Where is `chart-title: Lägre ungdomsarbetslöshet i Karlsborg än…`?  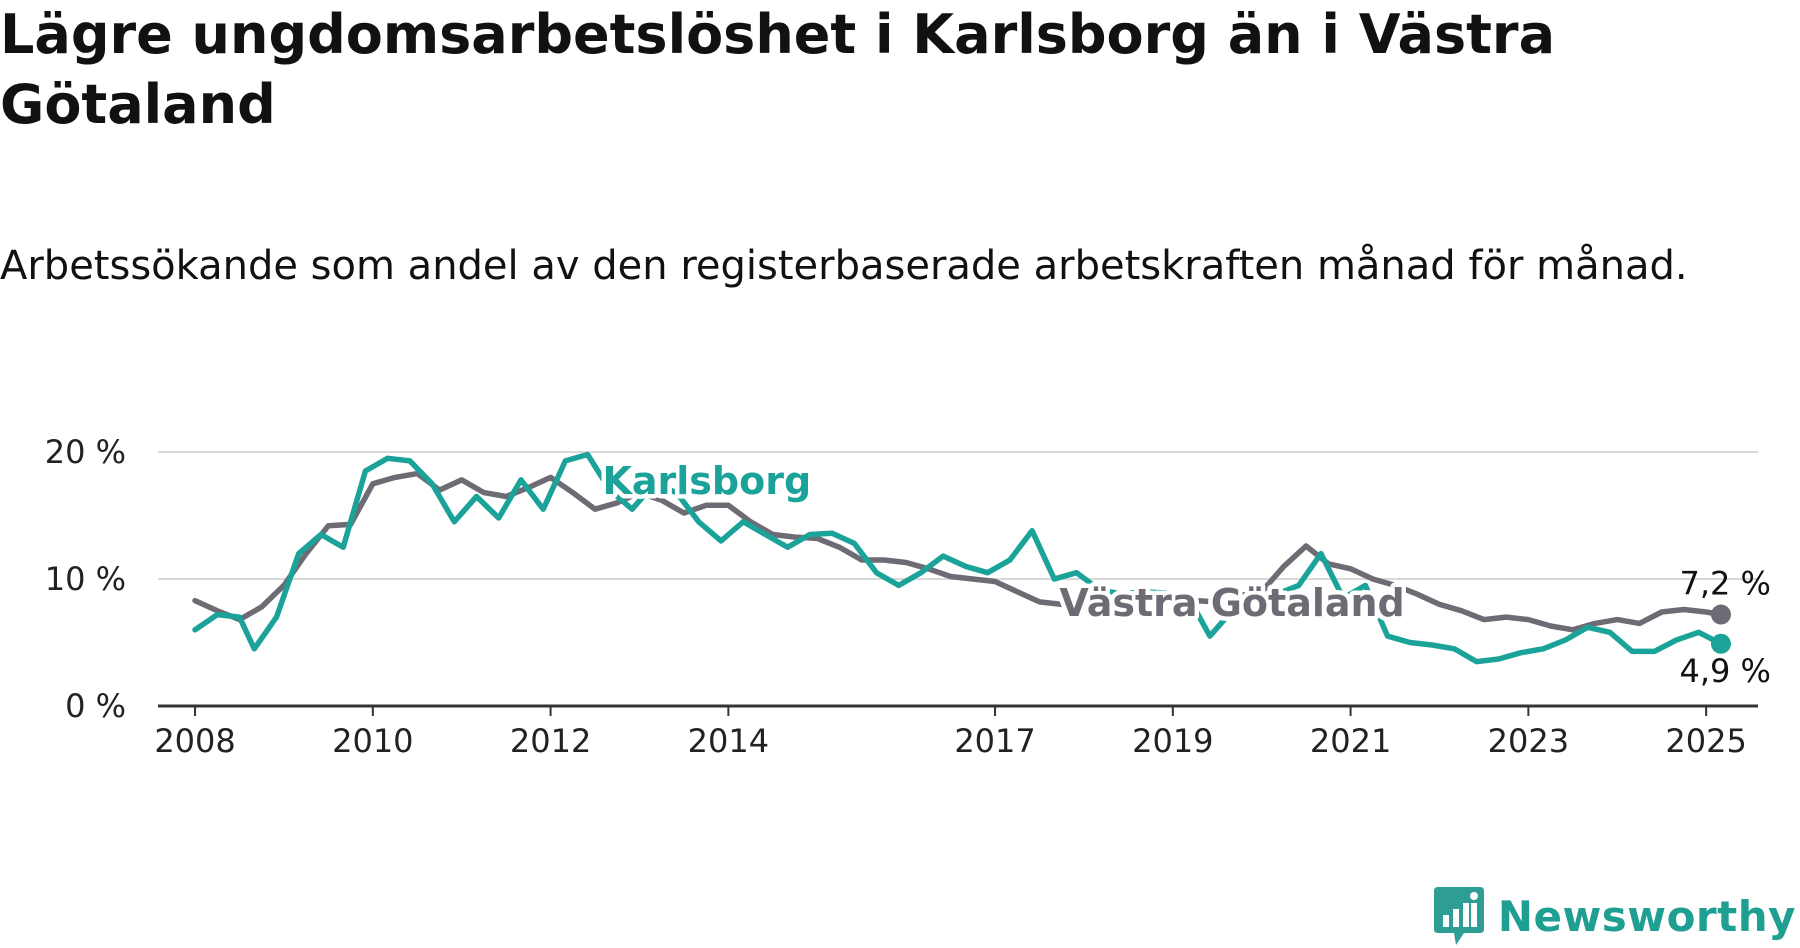 chart-title: Lägre ungdomsarbetslöshet i Karlsborg än… is located at coordinates (778, 69).